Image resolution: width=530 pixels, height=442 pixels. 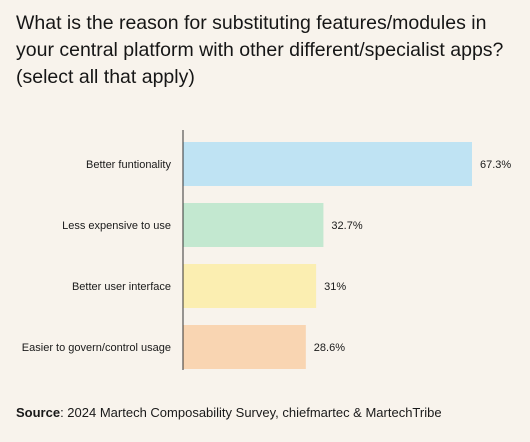 I want to click on value-label-1: 32.7%, so click(x=346, y=226).